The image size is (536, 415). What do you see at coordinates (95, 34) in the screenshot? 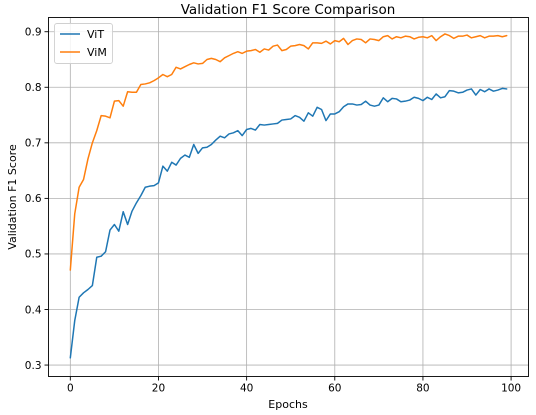
I see `legend-label-vit: ViT` at bounding box center [95, 34].